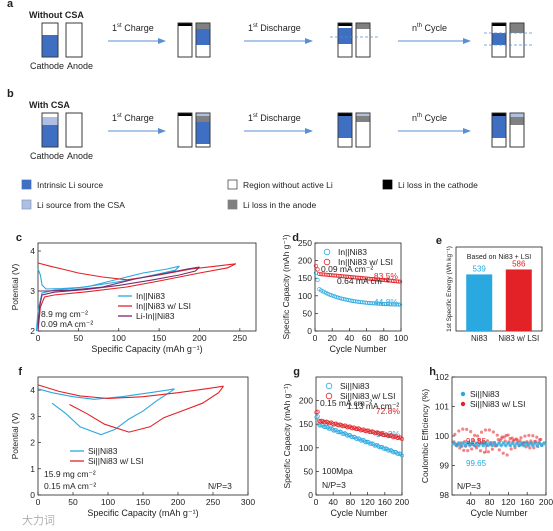  Describe the element at coordinates (280, 205) in the screenshot. I see `legend-label-anode_loss: Li loss in the anode` at that location.